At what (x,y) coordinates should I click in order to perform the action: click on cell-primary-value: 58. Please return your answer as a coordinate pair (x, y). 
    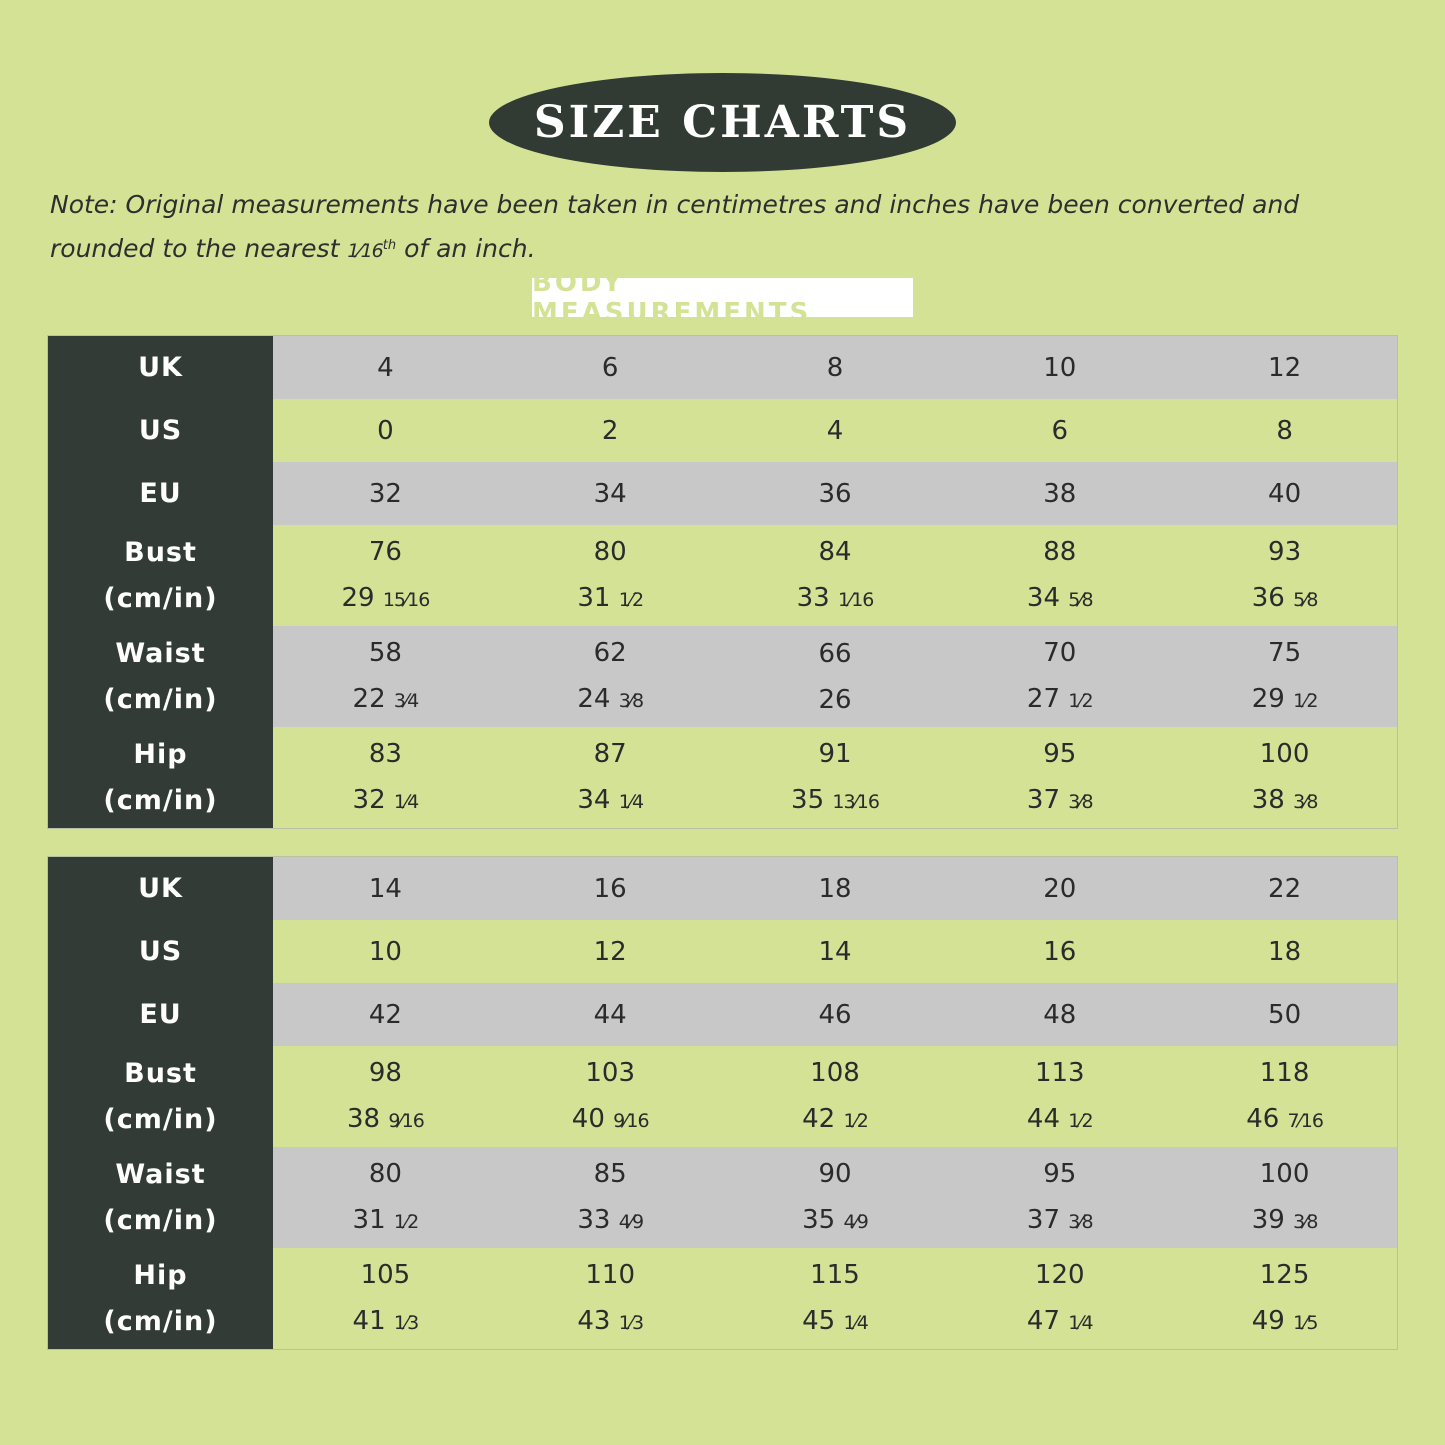
    Looking at the image, I should click on (385, 652).